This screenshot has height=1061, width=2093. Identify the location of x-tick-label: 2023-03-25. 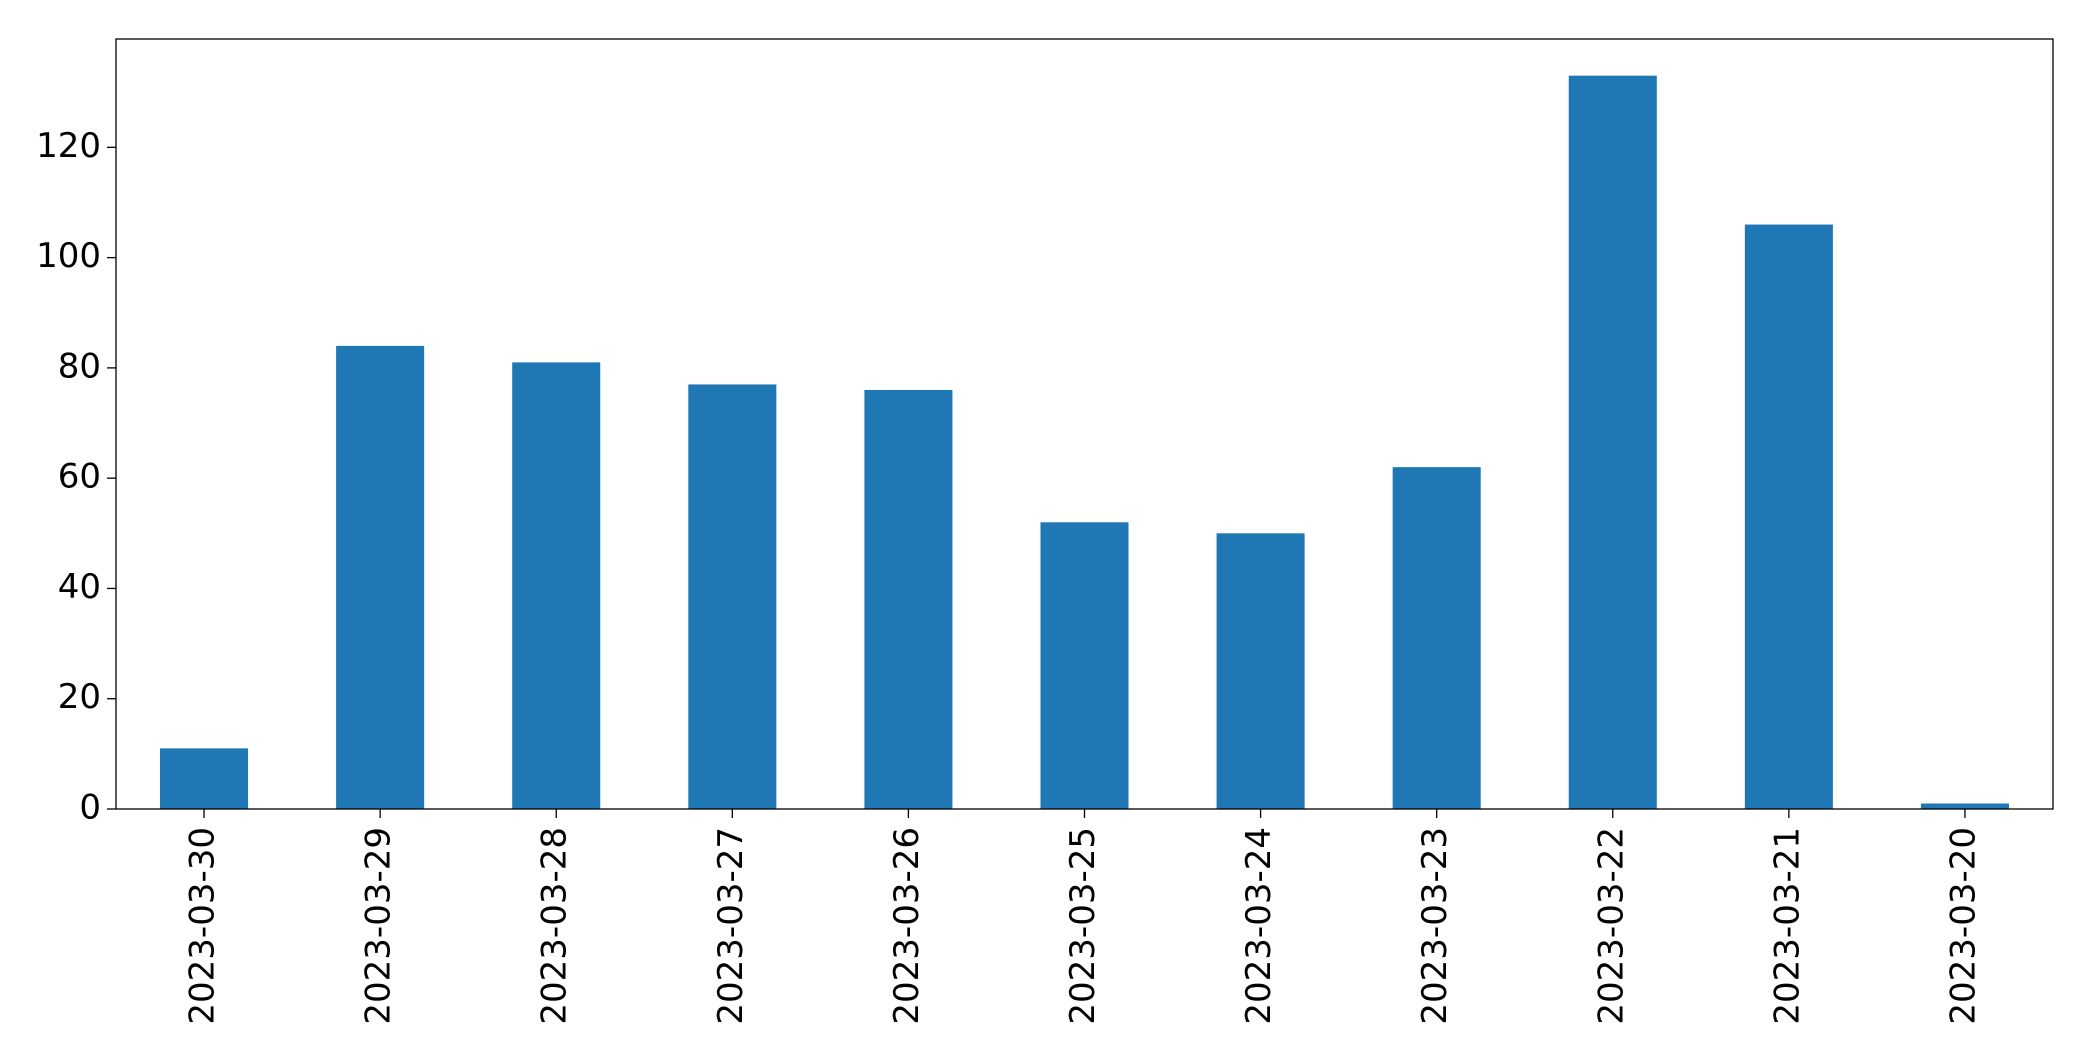
(1083, 926).